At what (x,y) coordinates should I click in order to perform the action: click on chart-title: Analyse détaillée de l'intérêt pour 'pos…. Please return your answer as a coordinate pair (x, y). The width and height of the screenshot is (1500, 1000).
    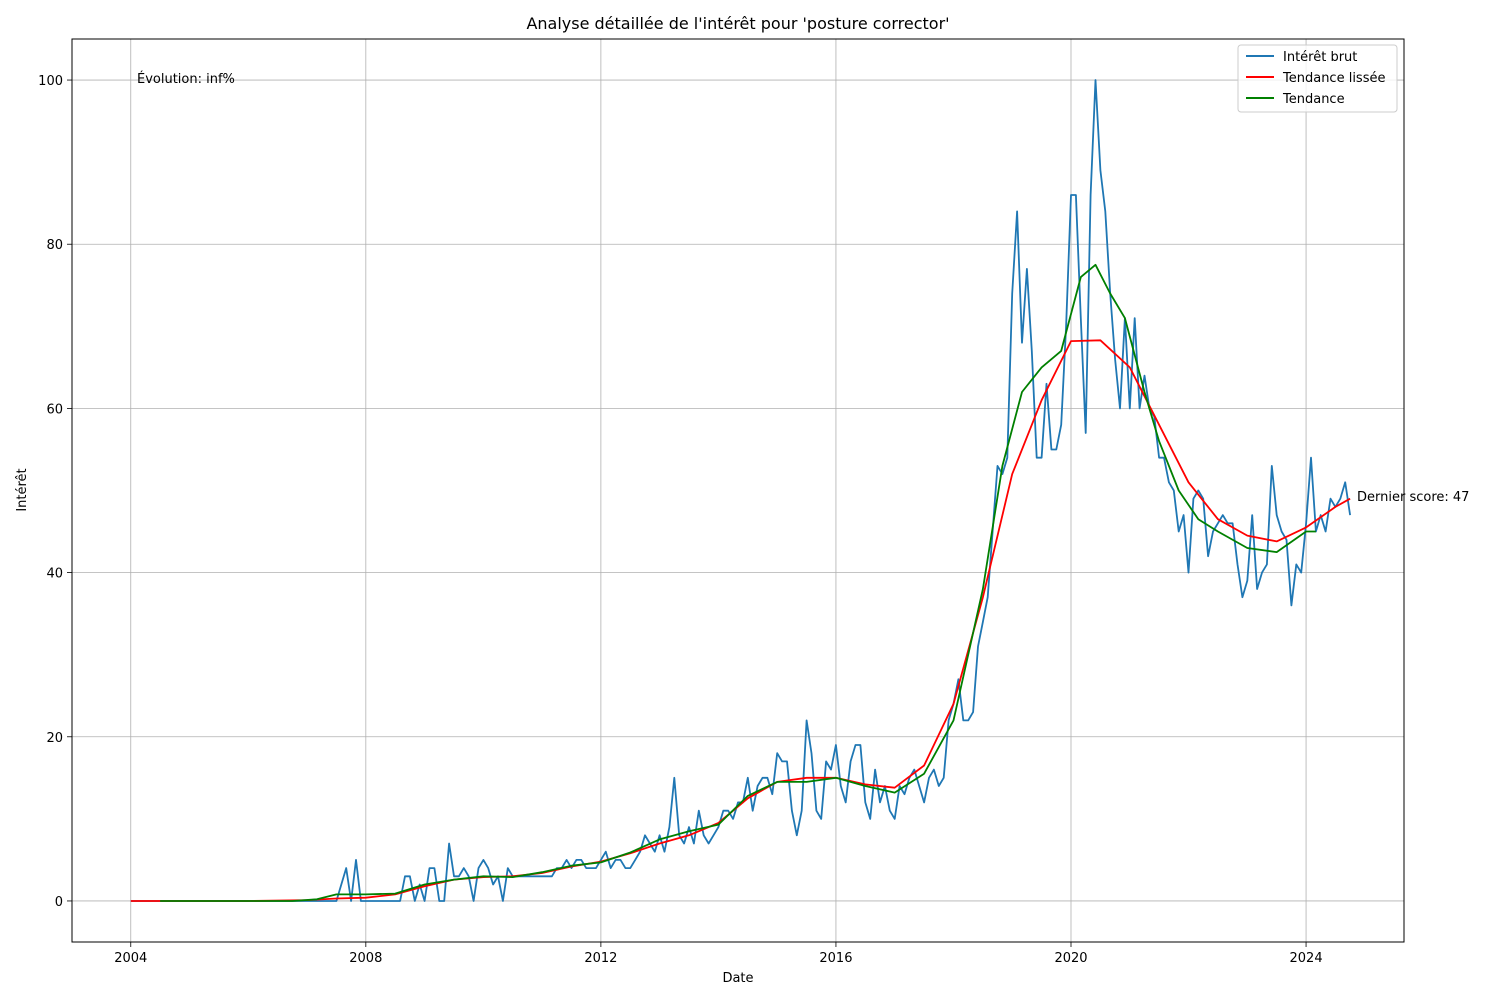
    Looking at the image, I should click on (737, 23).